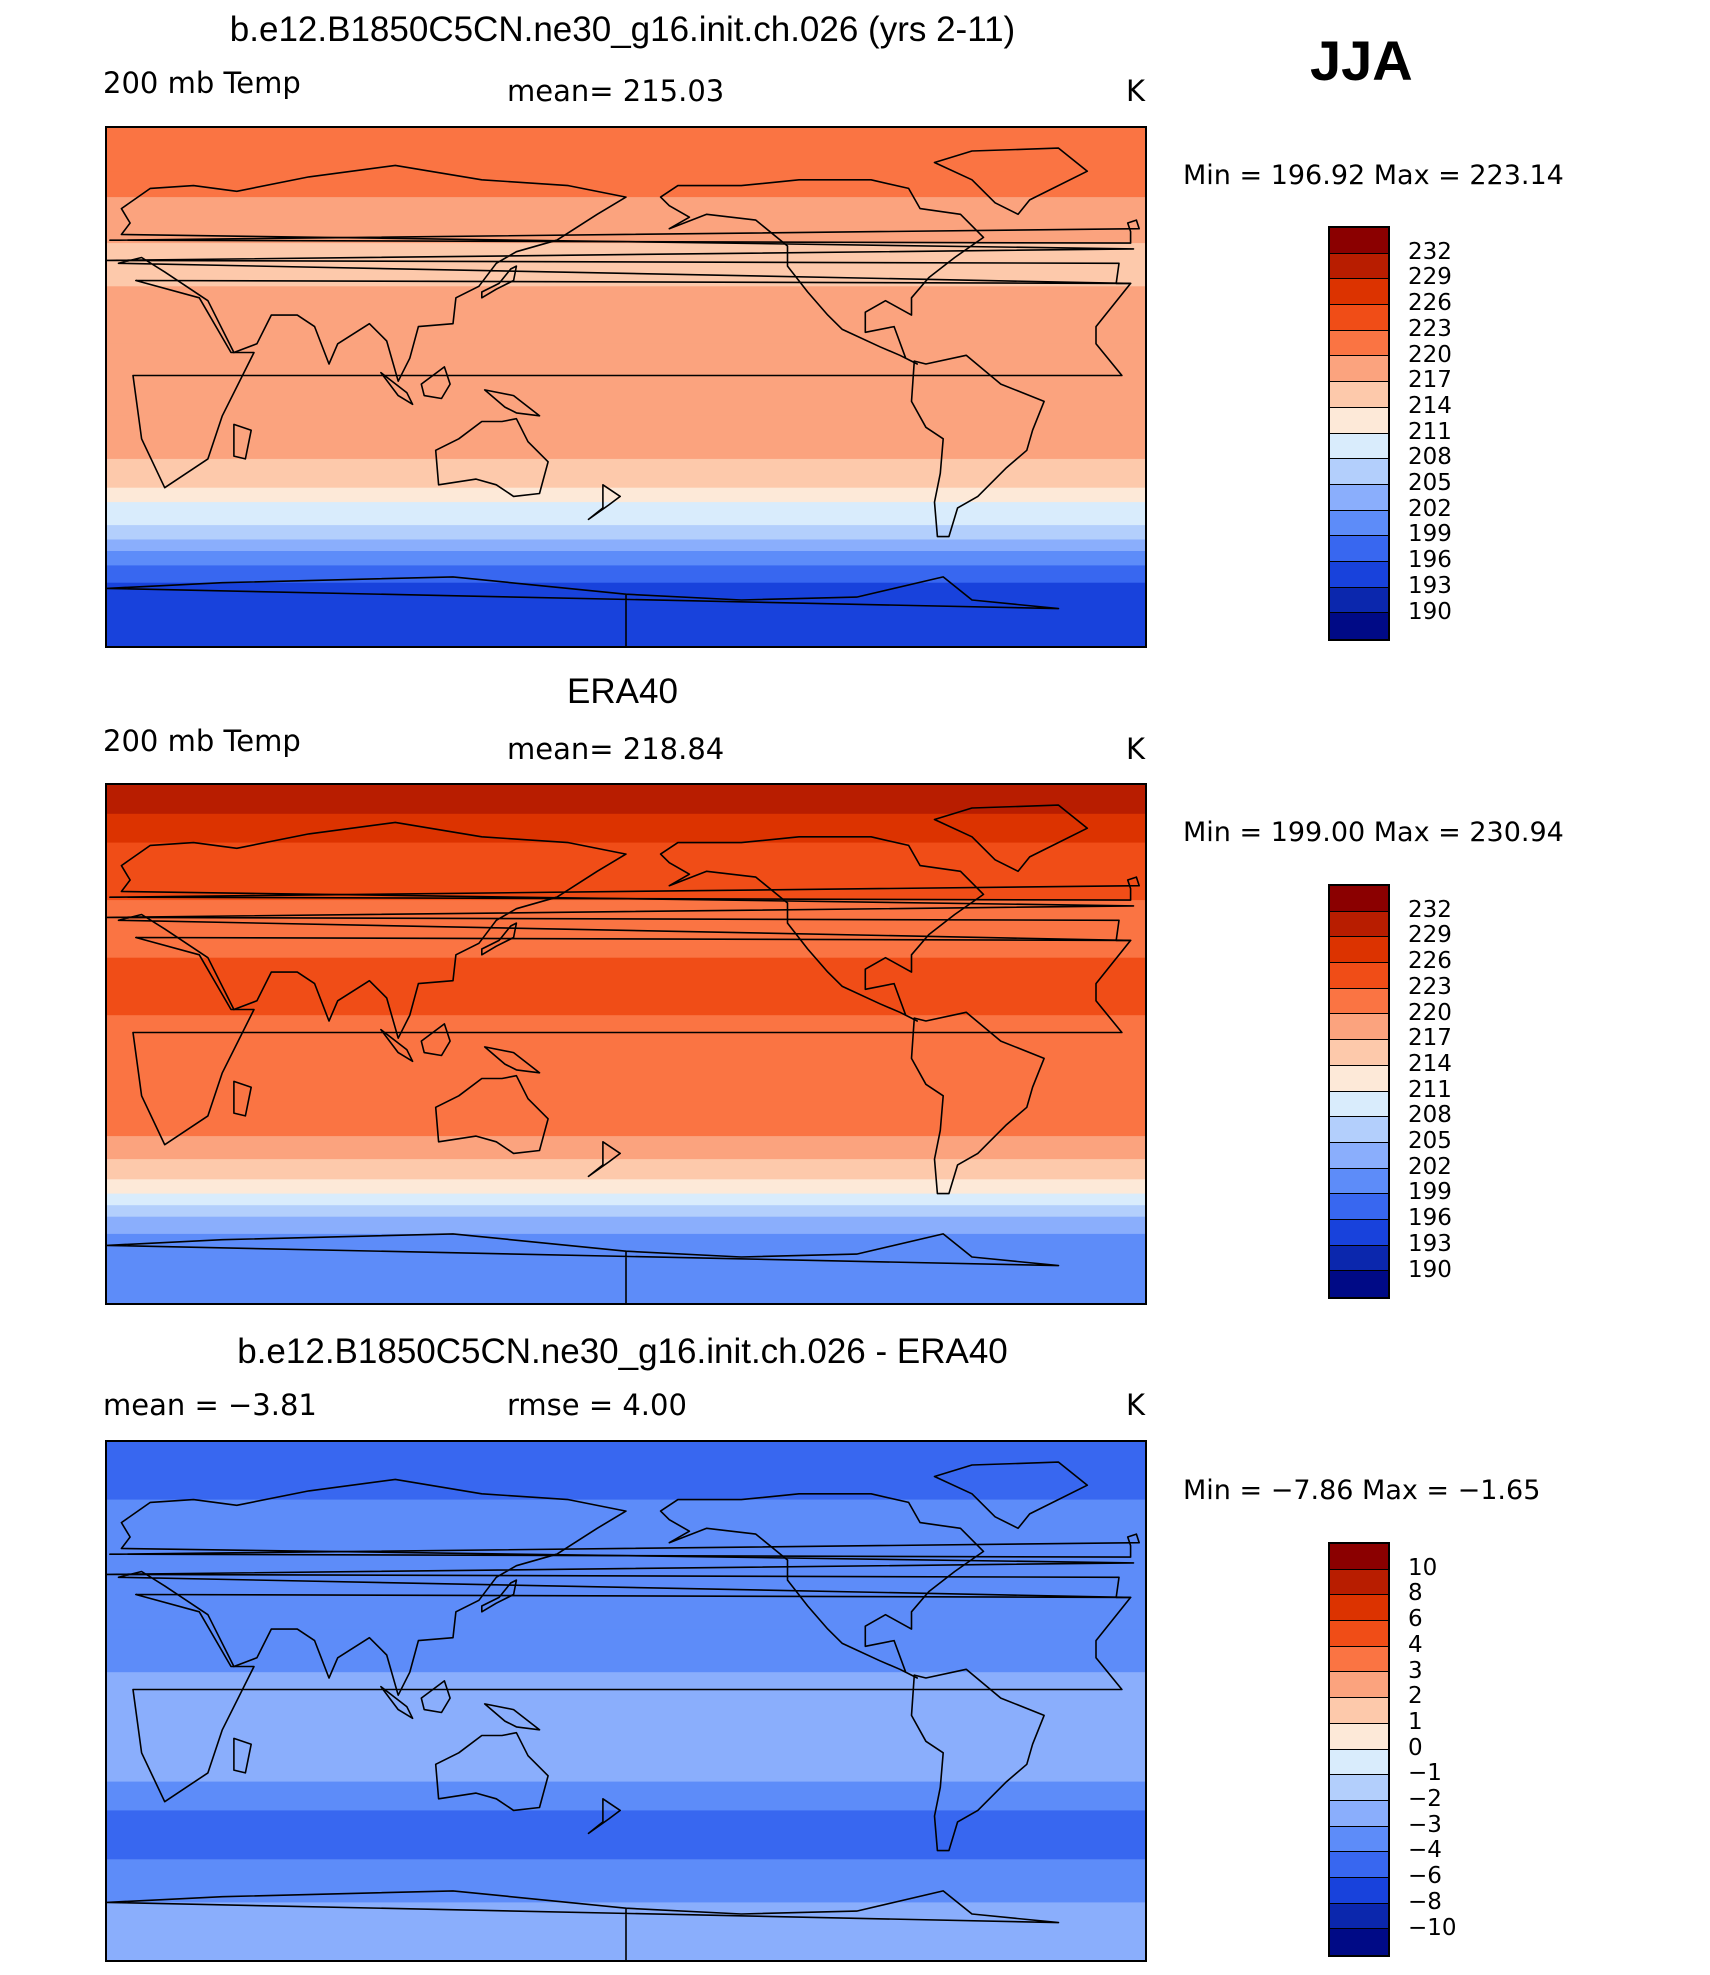  I want to click on colorbar-tick-label: −1, so click(1425, 1773).